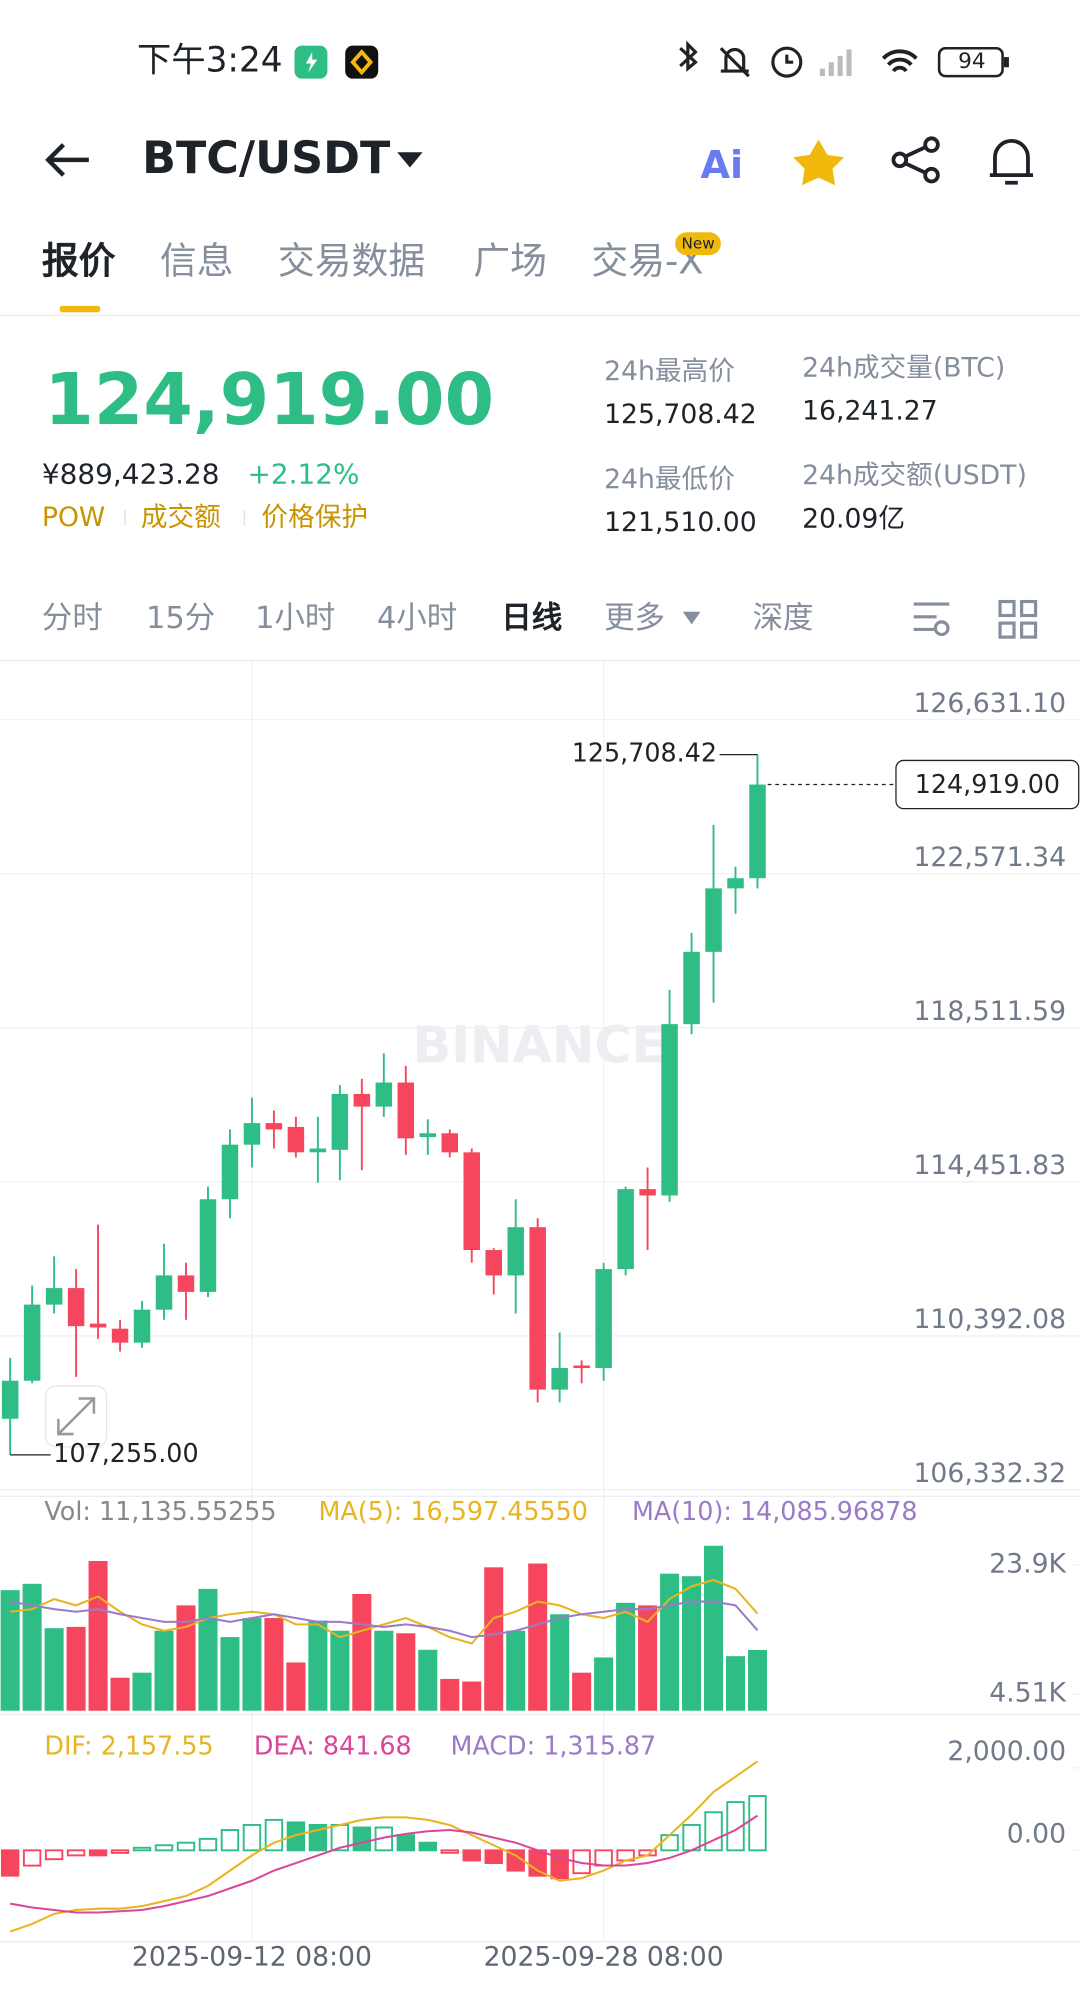 Image resolution: width=1080 pixels, height=1989 pixels. I want to click on y-tick-label: 0.00, so click(1036, 1834).